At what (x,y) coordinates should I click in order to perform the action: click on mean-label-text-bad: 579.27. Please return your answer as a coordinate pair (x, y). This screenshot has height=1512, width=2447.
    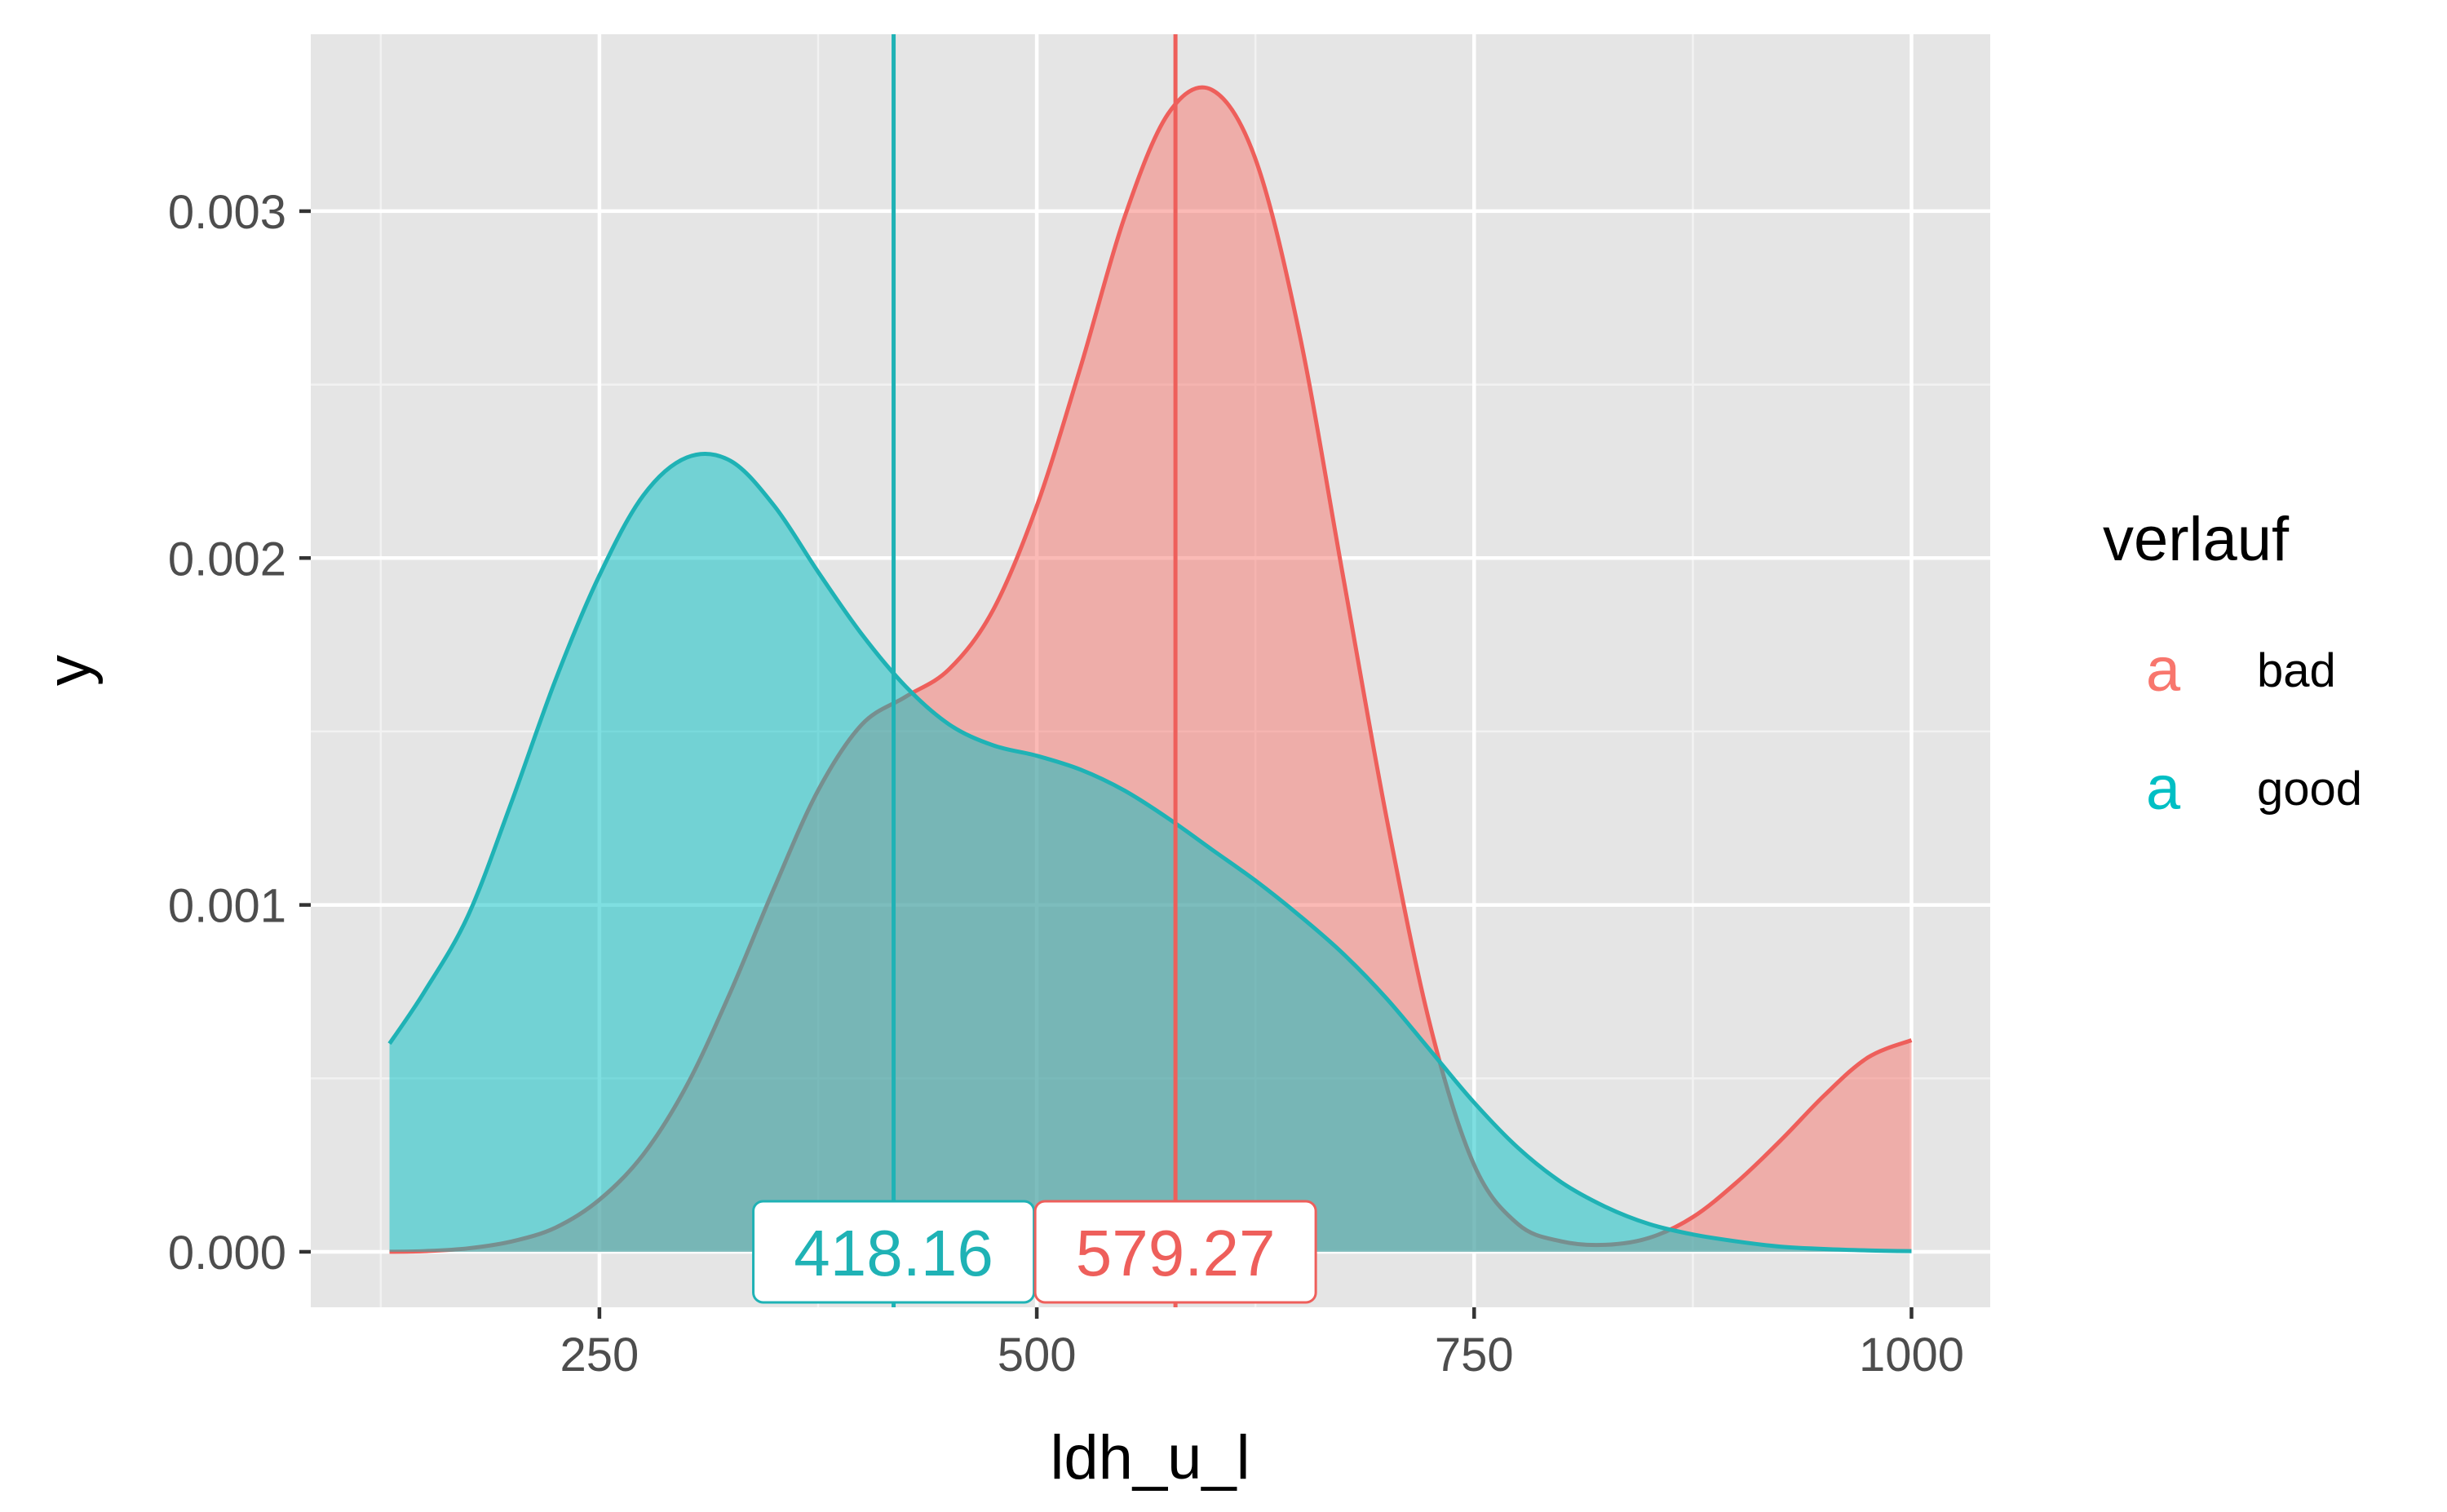
    Looking at the image, I should click on (1176, 1253).